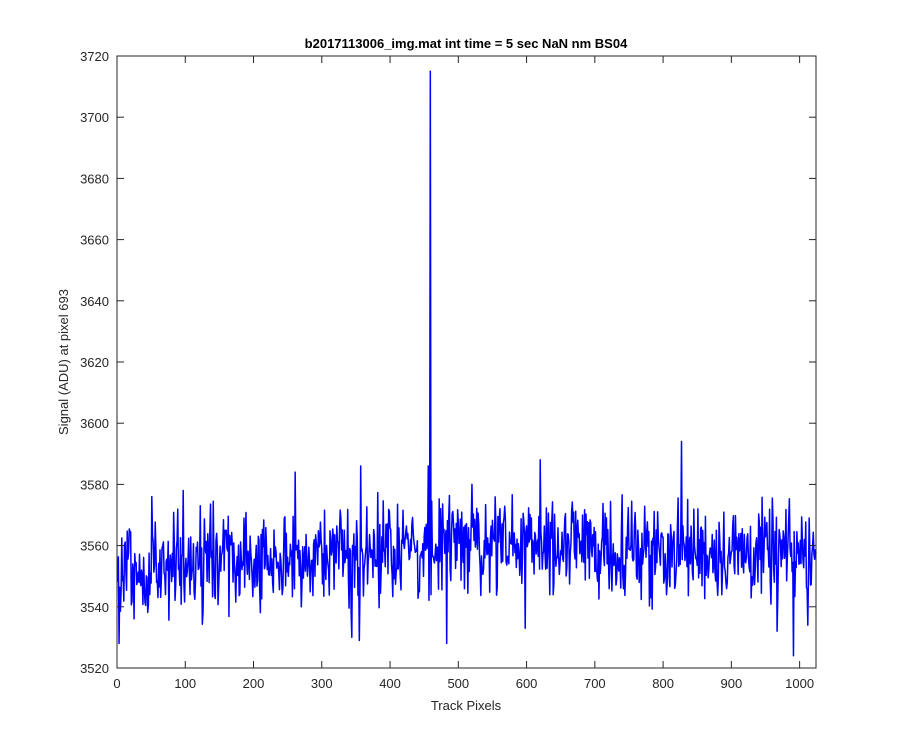 Image resolution: width=900 pixels, height=755 pixels. I want to click on x-tick-label: 700, so click(595, 683).